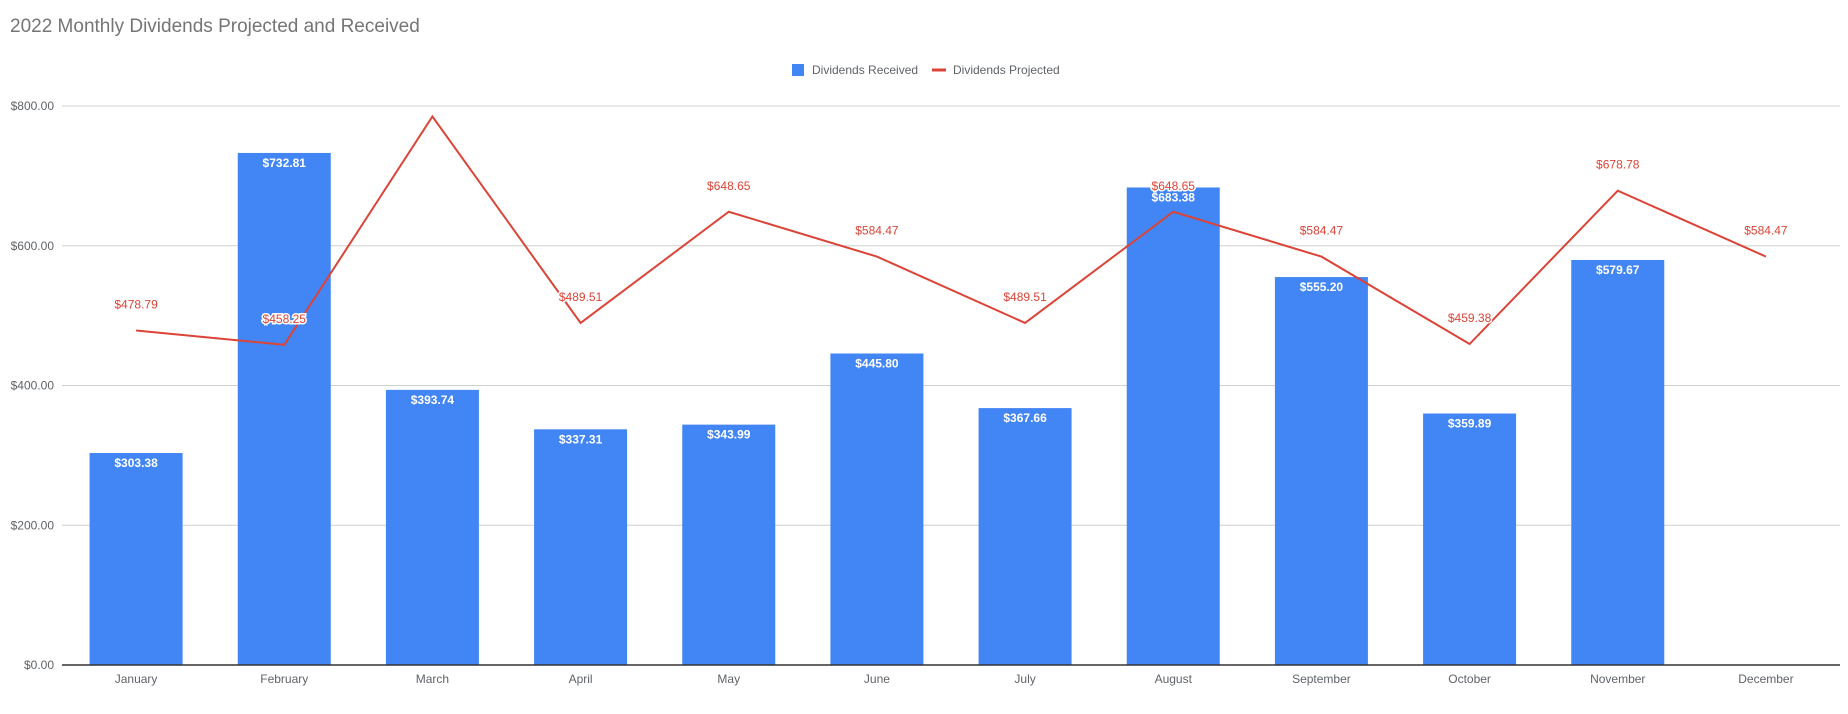 This screenshot has height=714, width=1848. What do you see at coordinates (1618, 462) in the screenshot?
I see `bar-november` at bounding box center [1618, 462].